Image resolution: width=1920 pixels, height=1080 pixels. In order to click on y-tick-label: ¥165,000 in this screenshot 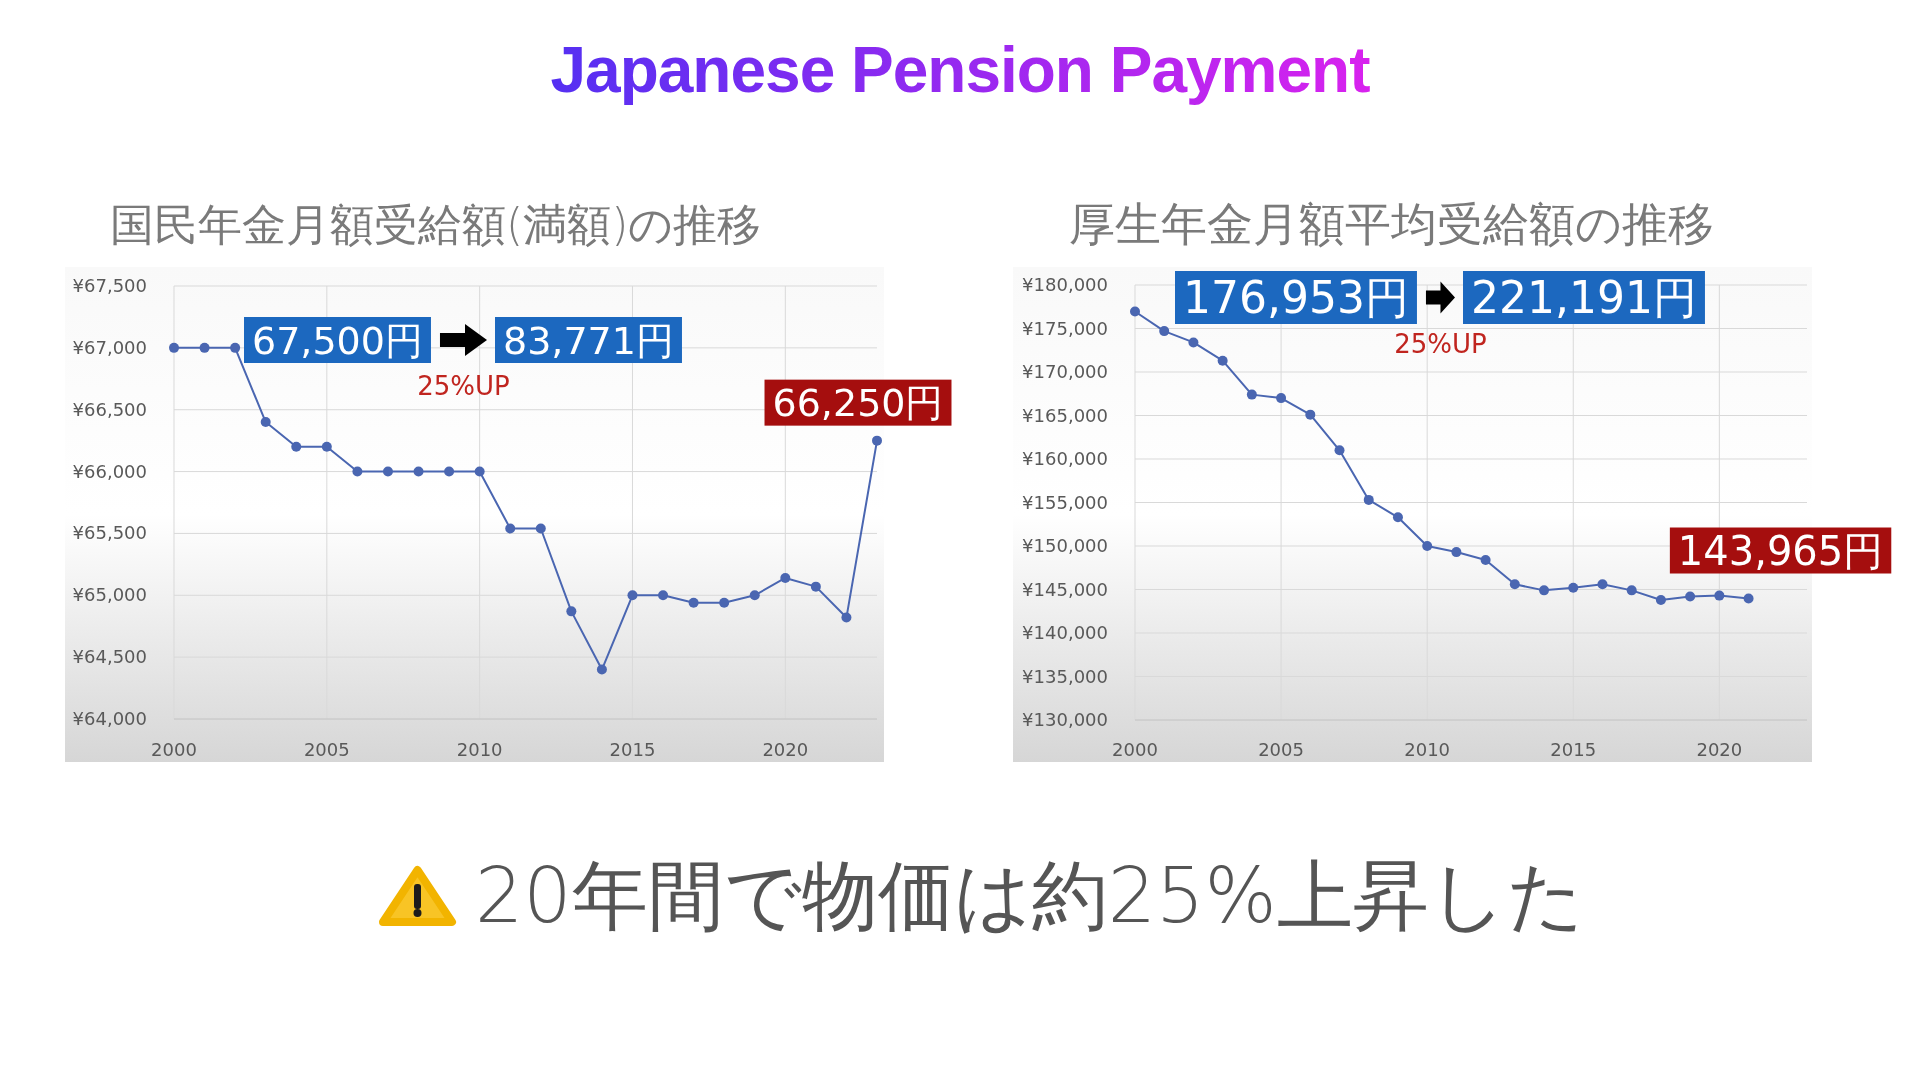, I will do `click(1065, 415)`.